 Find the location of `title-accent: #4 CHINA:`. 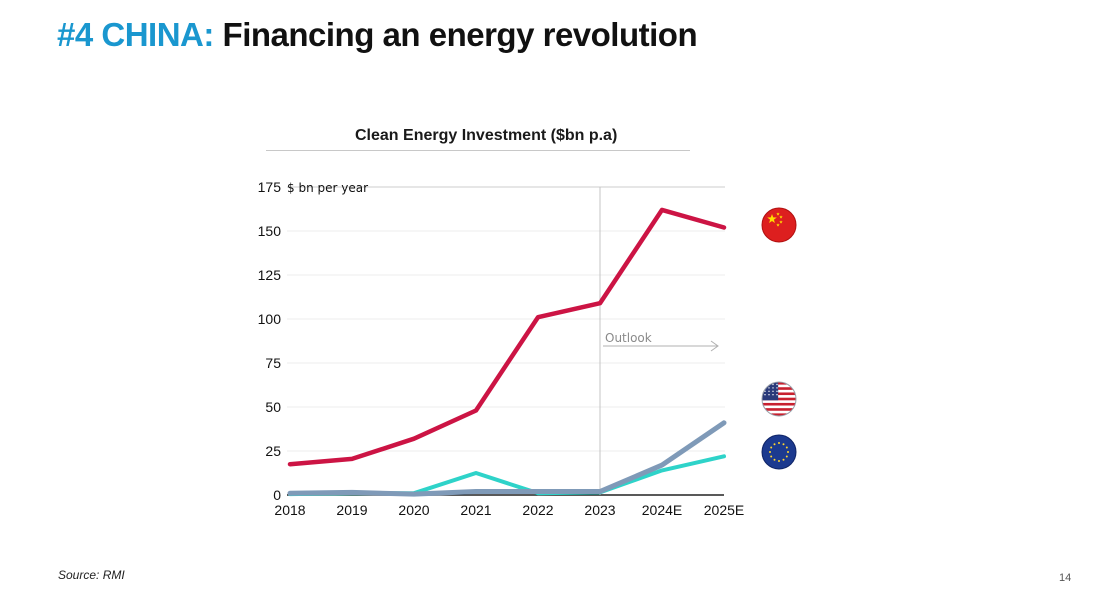

title-accent: #4 CHINA: is located at coordinates (135, 34).